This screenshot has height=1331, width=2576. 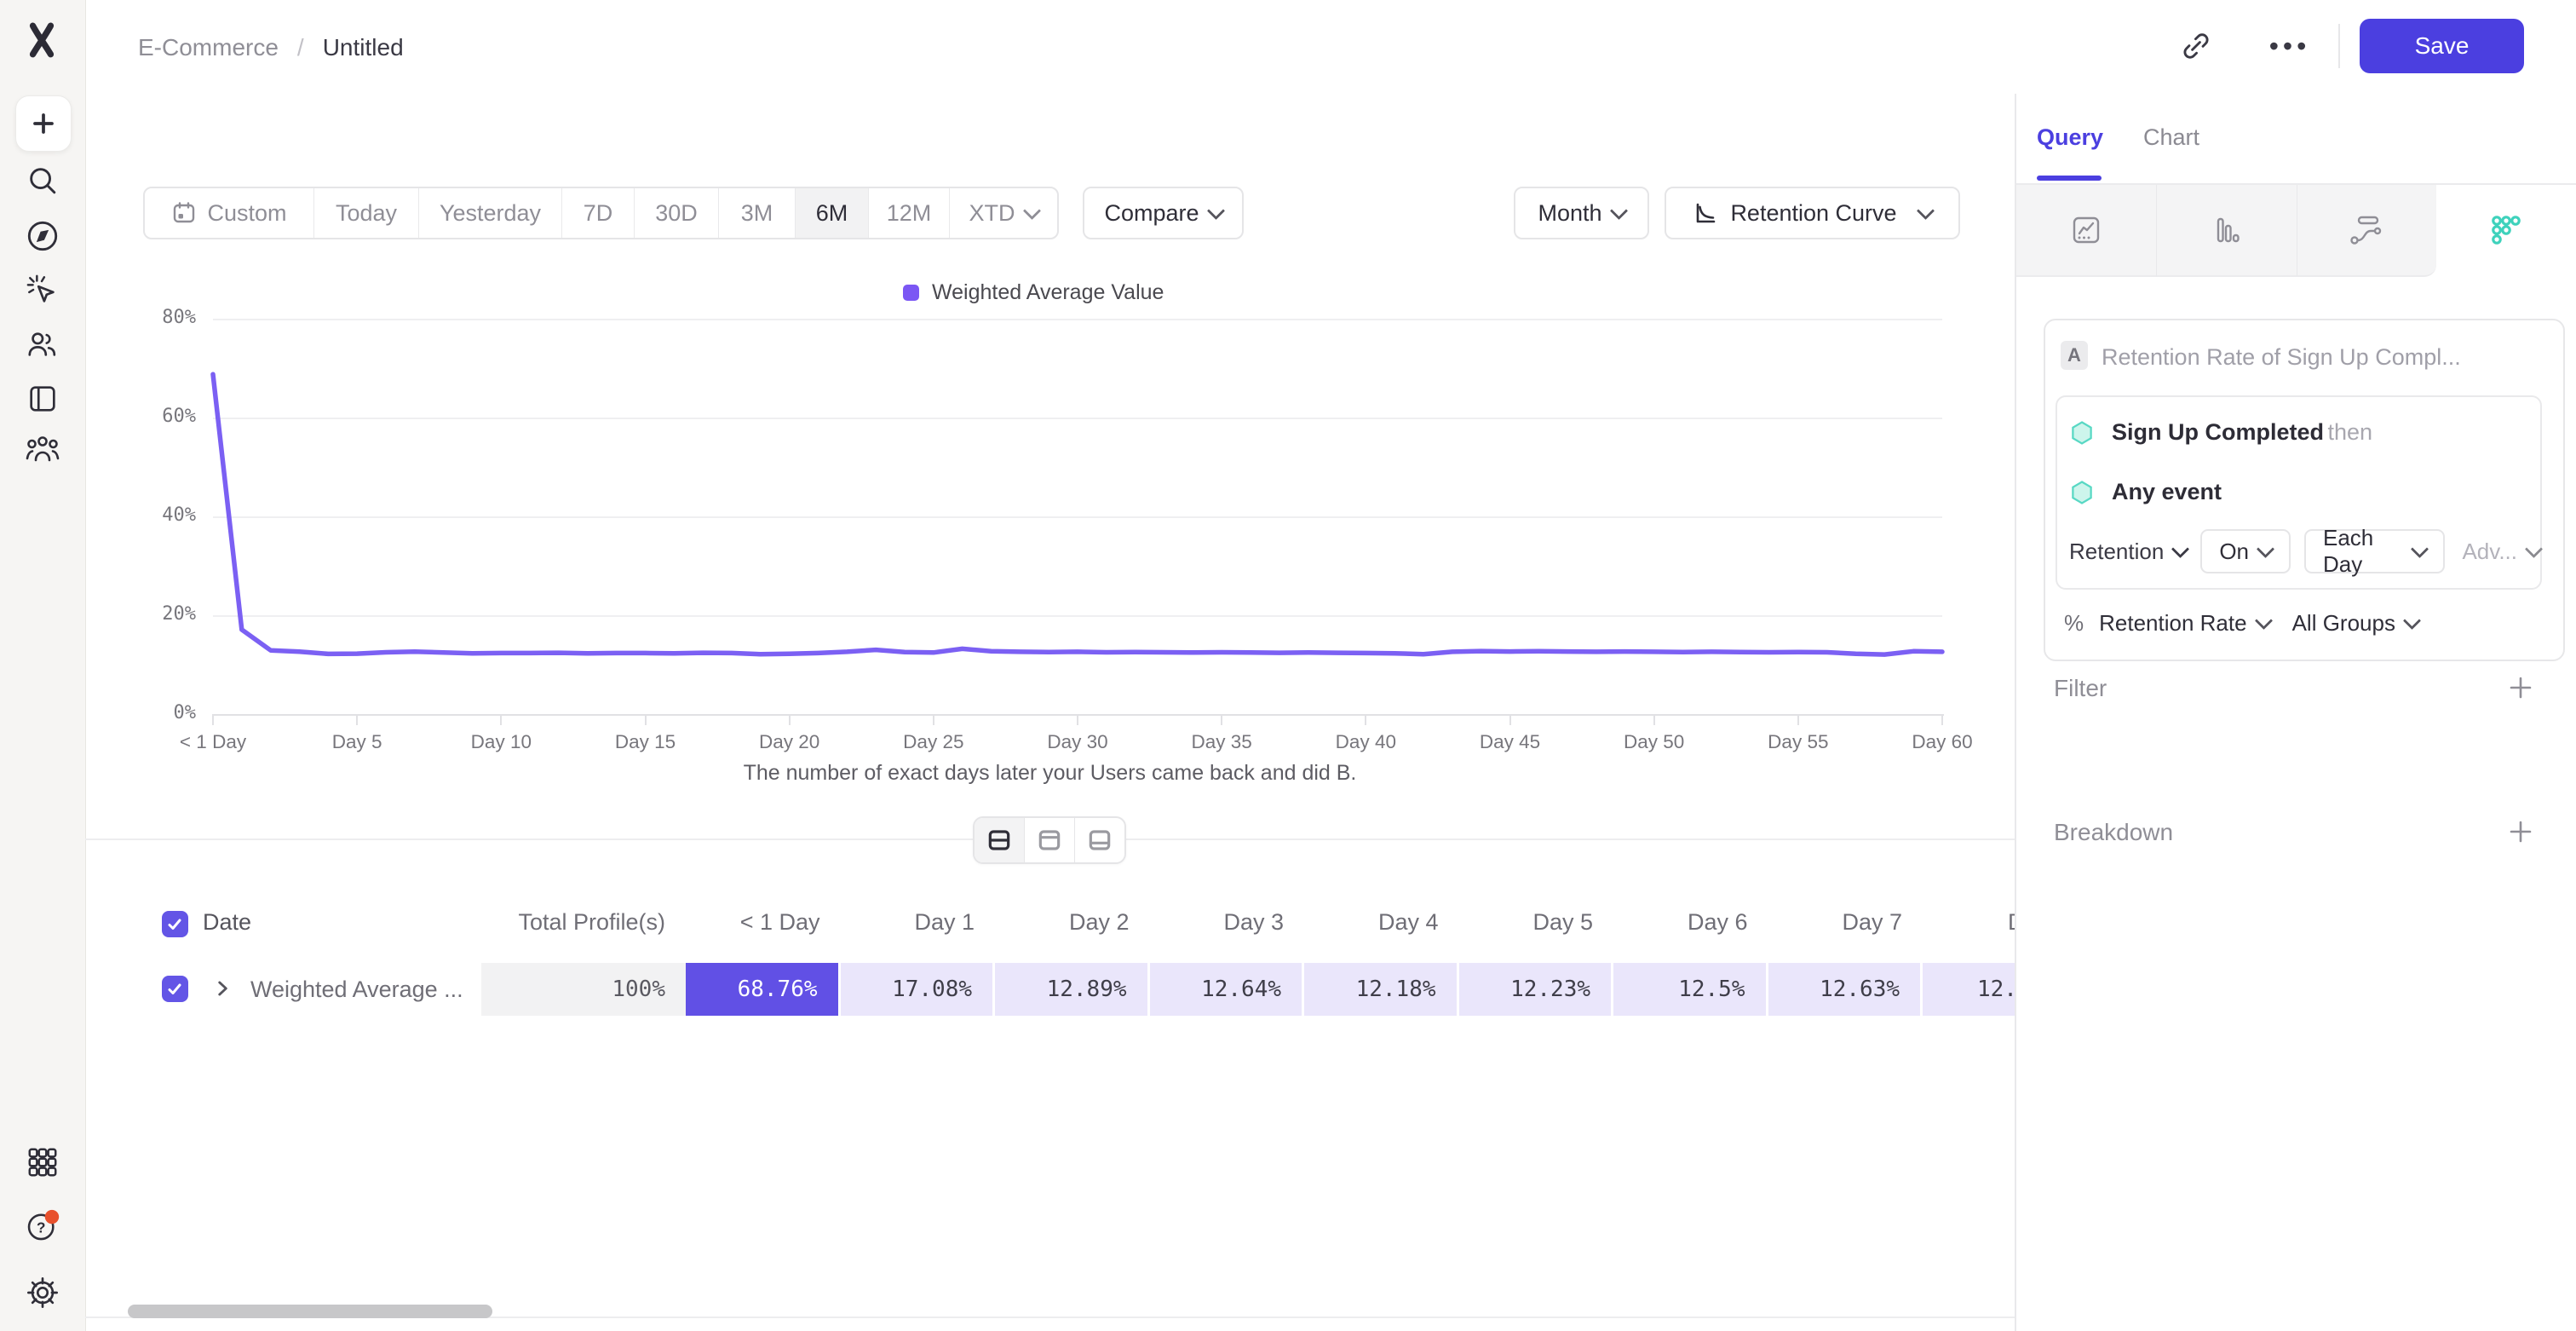 I want to click on sidebar-item-events, so click(x=43, y=290).